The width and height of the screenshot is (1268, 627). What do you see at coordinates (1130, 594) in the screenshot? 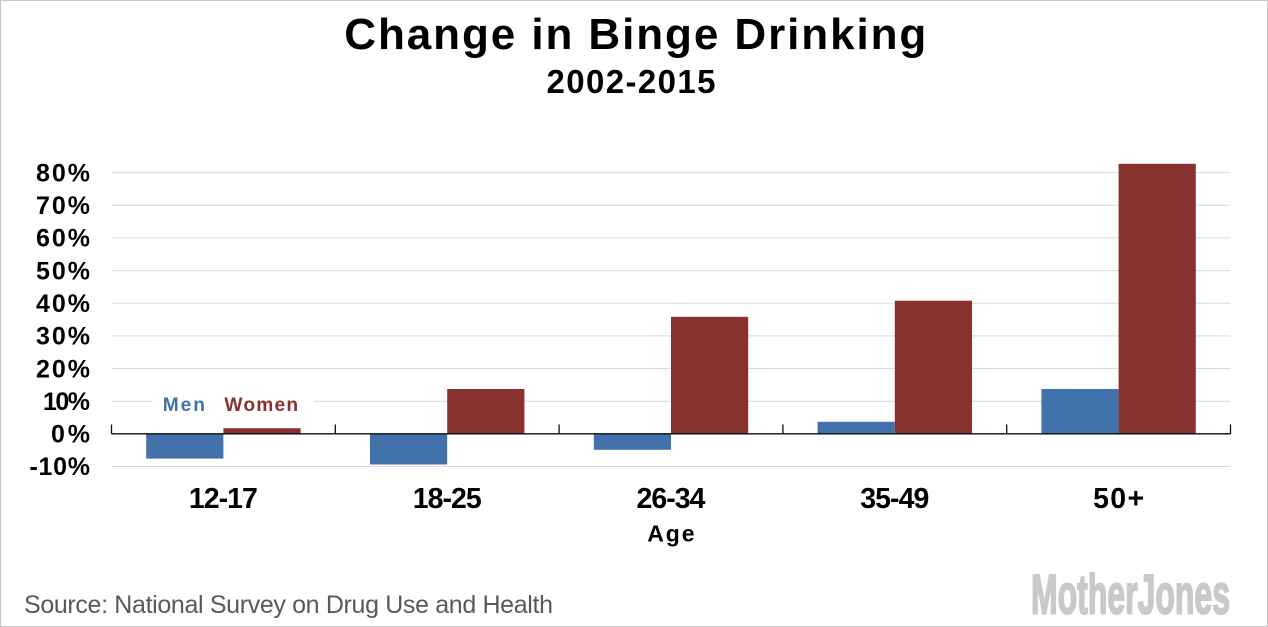
I see `svg-text: MotherJones` at bounding box center [1130, 594].